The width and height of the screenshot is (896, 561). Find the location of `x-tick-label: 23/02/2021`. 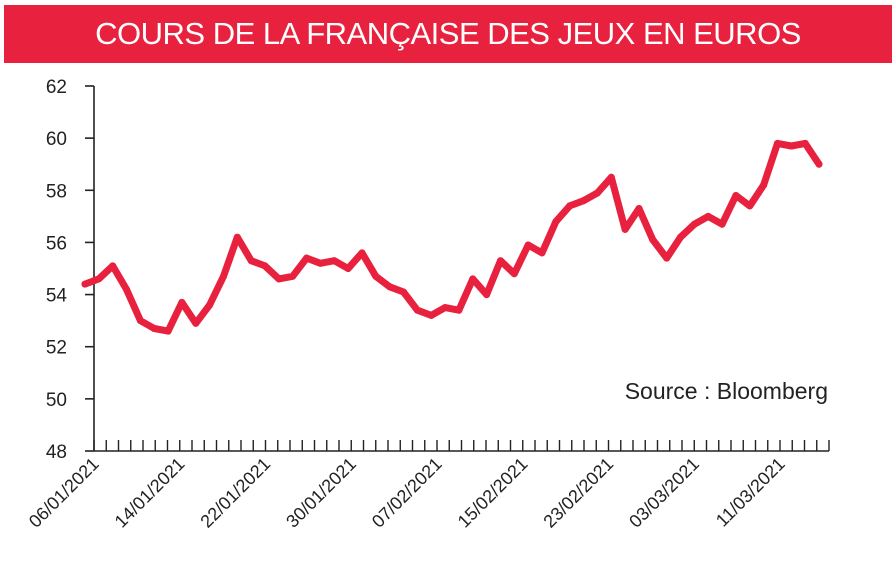

x-tick-label: 23/02/2021 is located at coordinates (578, 493).